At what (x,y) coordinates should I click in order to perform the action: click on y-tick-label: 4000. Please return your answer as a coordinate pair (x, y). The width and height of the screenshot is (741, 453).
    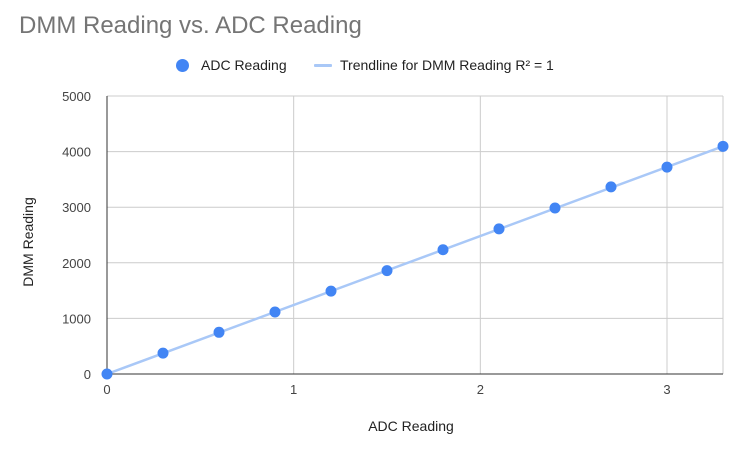
    Looking at the image, I should click on (76, 152).